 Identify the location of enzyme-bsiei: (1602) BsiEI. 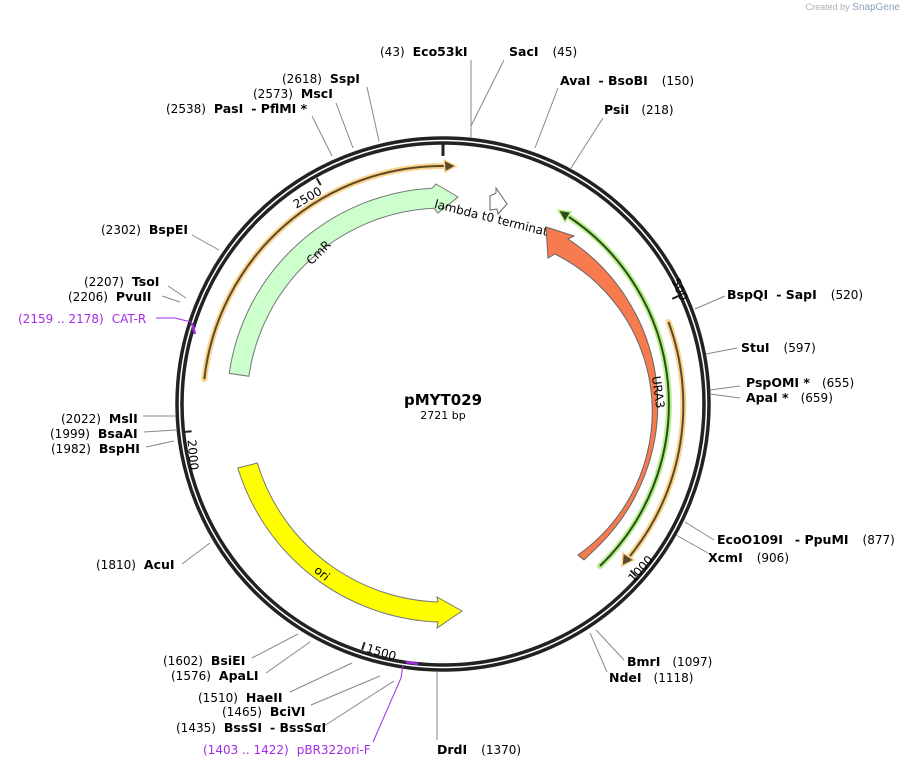
(204, 660).